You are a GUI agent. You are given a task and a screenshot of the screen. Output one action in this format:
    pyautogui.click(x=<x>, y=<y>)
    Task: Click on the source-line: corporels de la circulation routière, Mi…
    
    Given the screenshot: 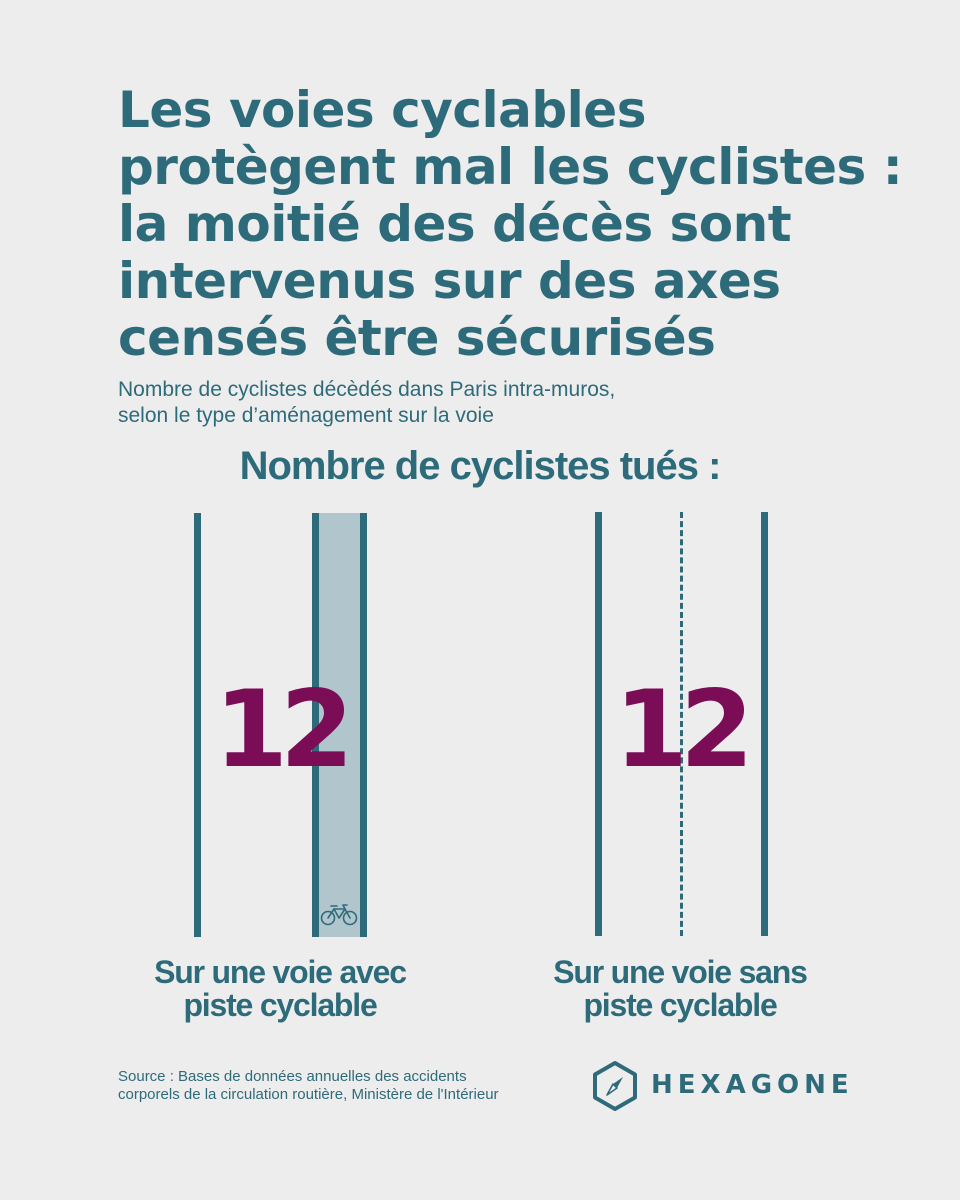 What is the action you would take?
    pyautogui.click(x=308, y=1094)
    